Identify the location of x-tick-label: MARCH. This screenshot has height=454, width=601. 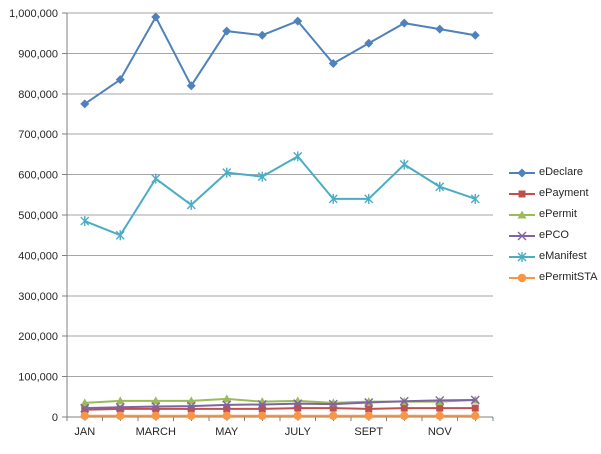
(156, 432).